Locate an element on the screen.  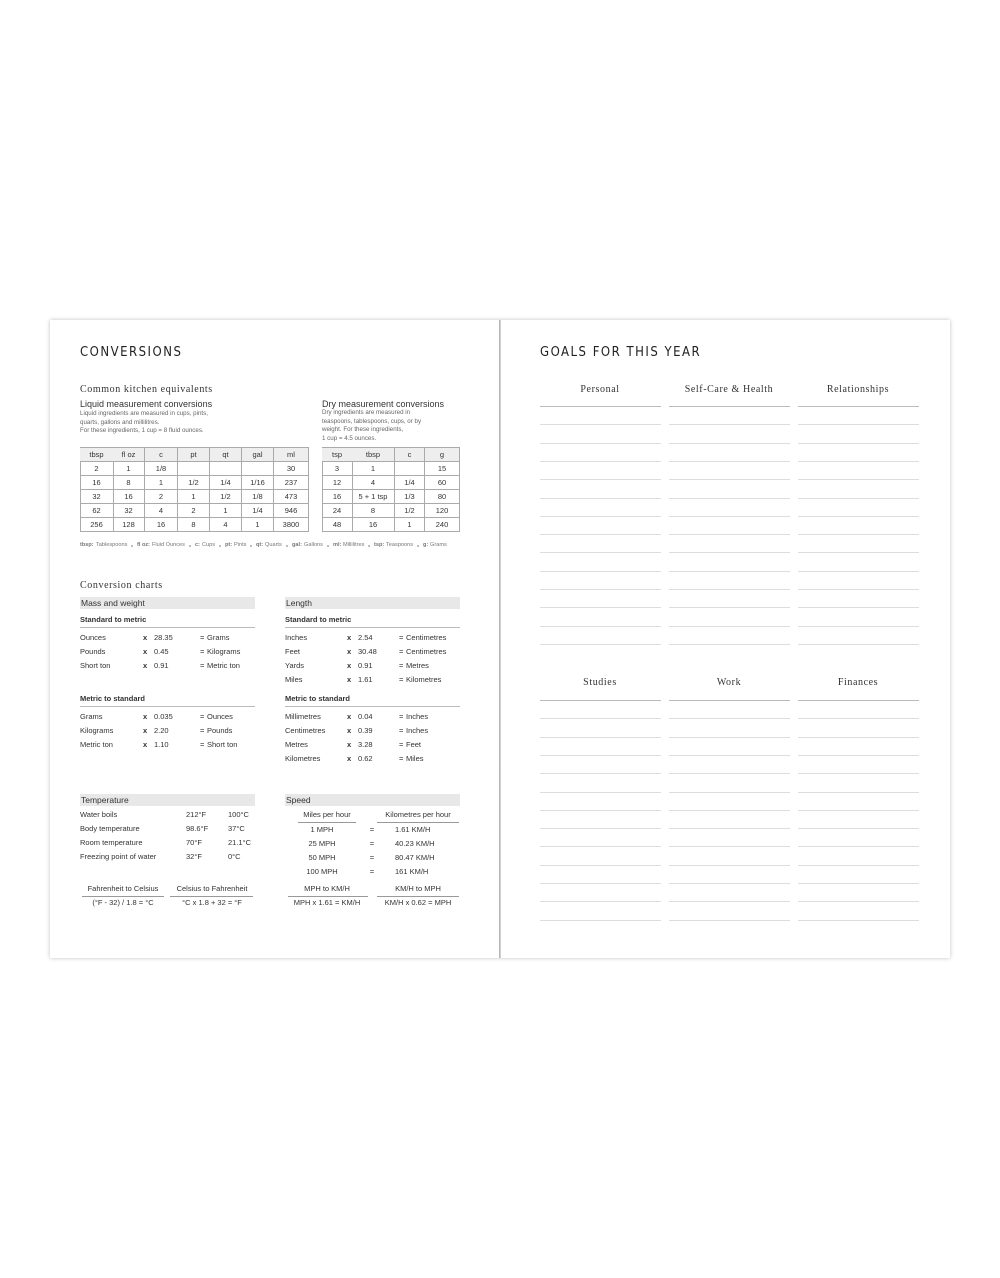
section-bar-title: Mass and weight is located at coordinates (113, 603).